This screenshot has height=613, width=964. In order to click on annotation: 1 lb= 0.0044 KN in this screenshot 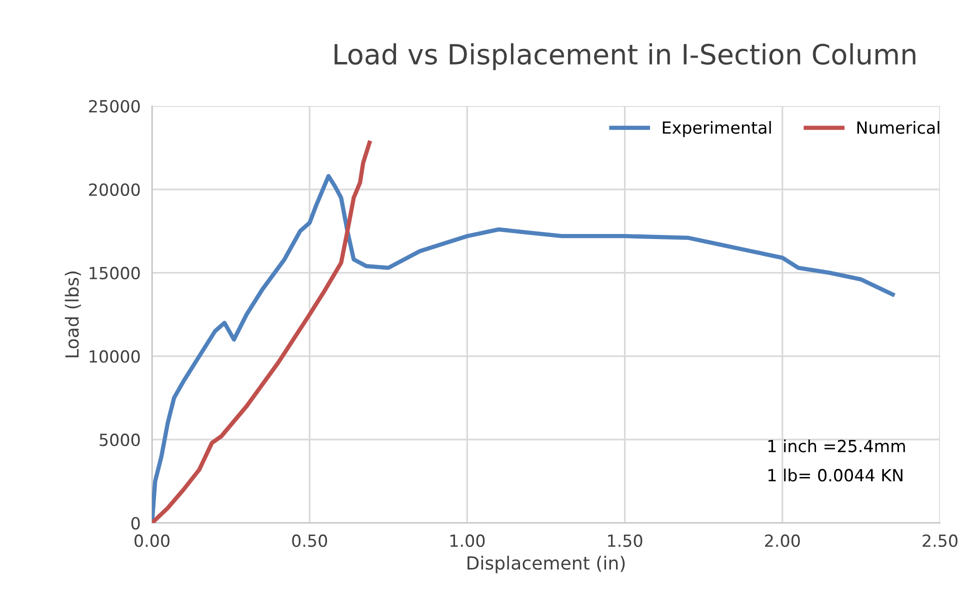, I will do `click(835, 475)`.